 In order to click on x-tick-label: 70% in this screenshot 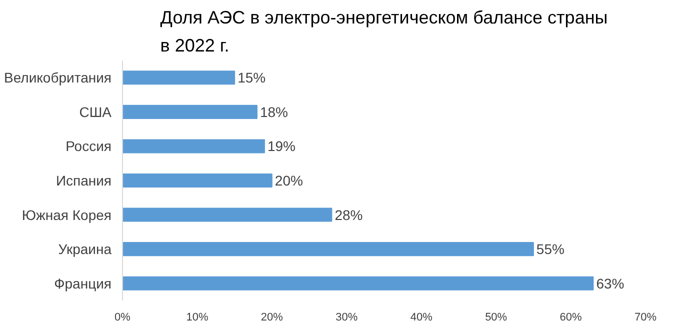, I will do `click(645, 318)`.